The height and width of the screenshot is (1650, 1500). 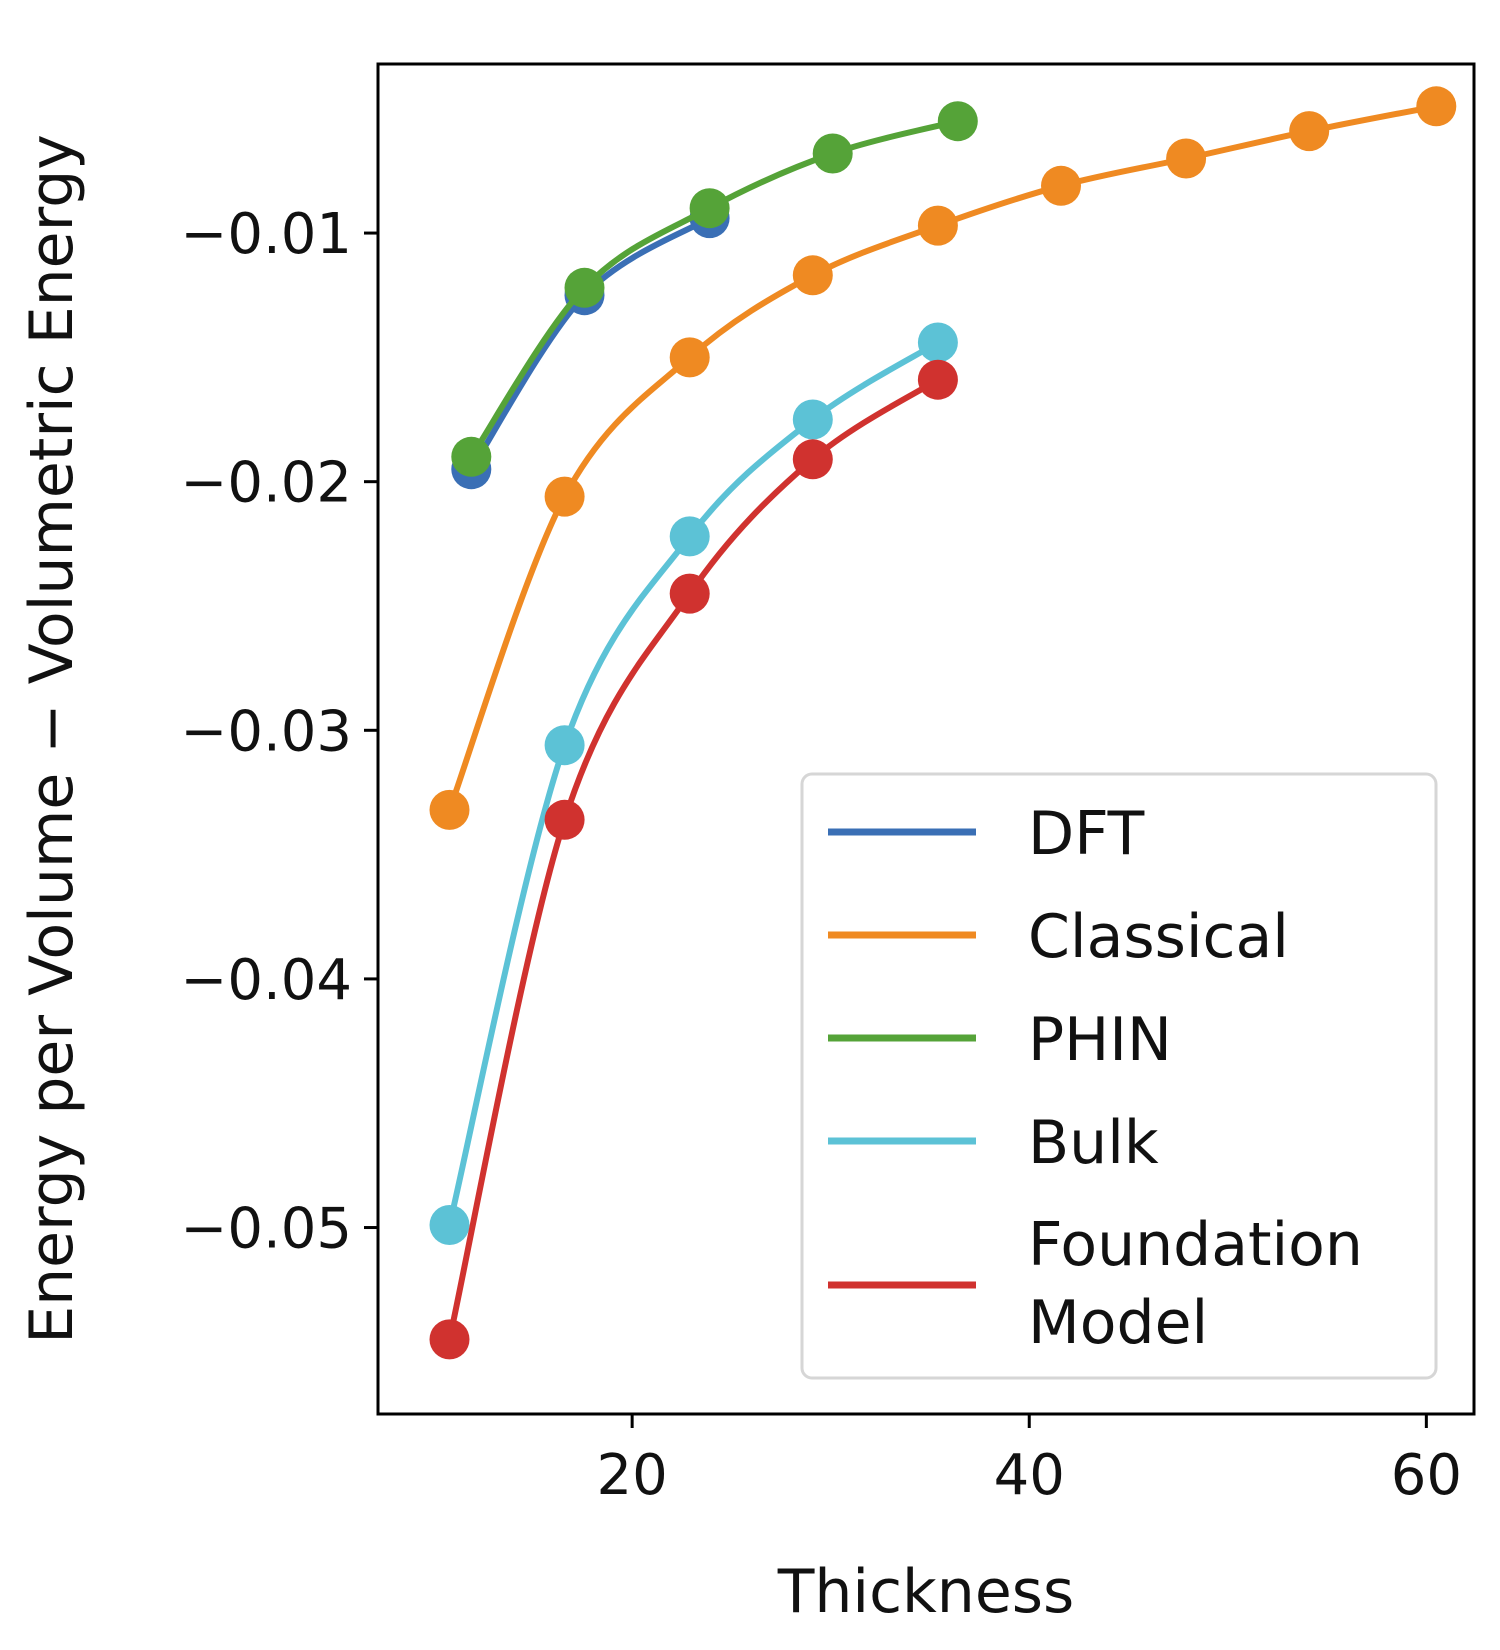 I want to click on legend-entry: Foundation Model, so click(x=1095, y=1284).